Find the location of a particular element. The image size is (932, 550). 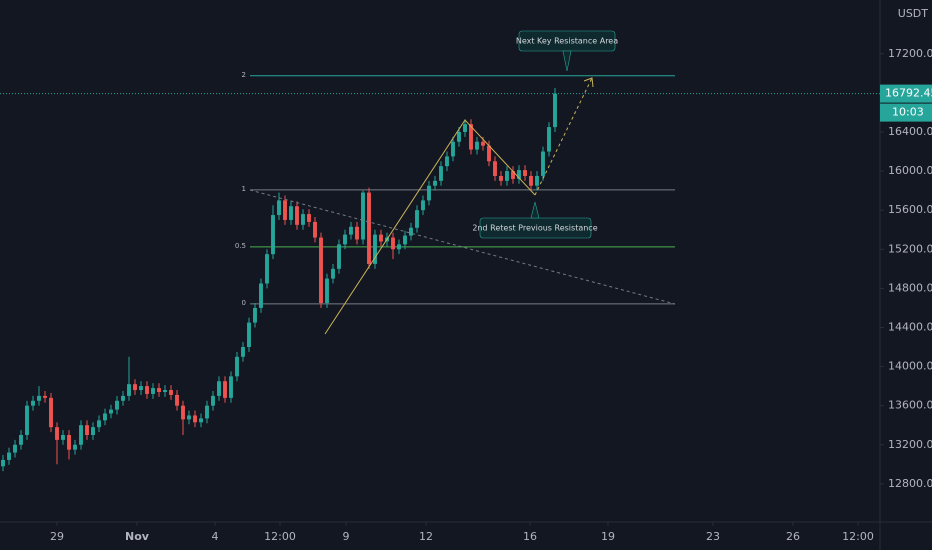

last-price-label: 16792.45 is located at coordinates (908, 93).